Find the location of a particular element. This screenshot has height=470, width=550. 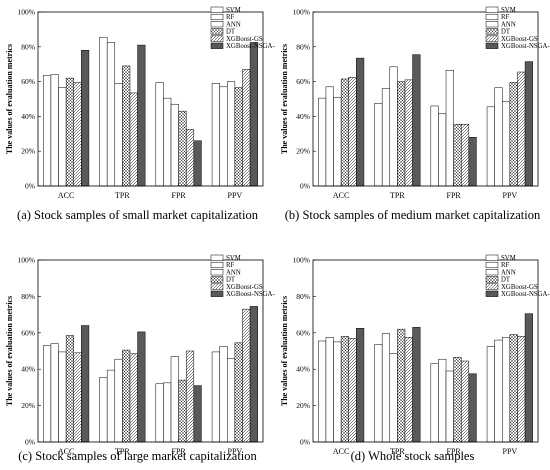

bar-dt-ppv is located at coordinates (238, 137).